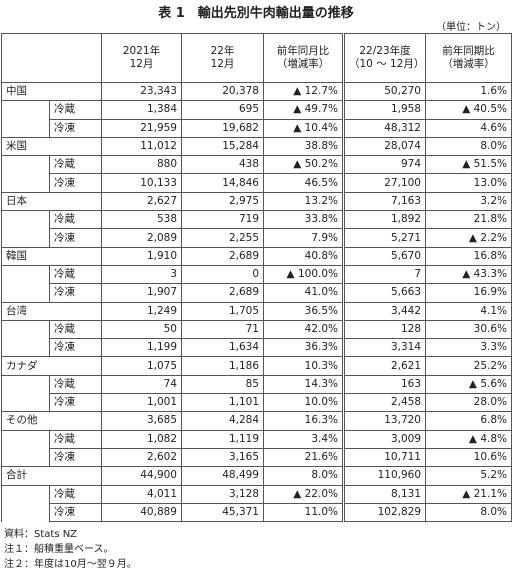 Image resolution: width=512 pixels, height=573 pixels. Describe the element at coordinates (222, 91) in the screenshot. I see `cell: 20,378` at that location.